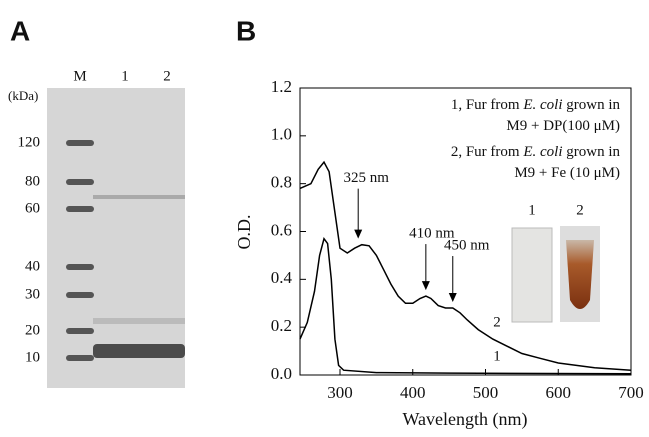  Describe the element at coordinates (580, 210) in the screenshot. I see `inset-label: 2` at that location.